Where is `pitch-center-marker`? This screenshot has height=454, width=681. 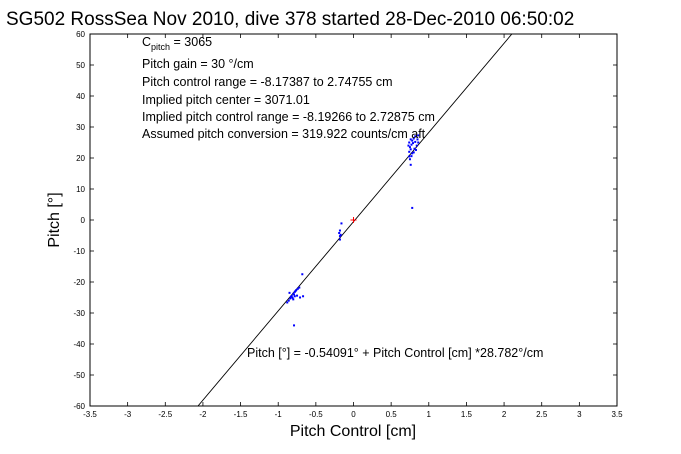
pitch-center-marker is located at coordinates (353, 220).